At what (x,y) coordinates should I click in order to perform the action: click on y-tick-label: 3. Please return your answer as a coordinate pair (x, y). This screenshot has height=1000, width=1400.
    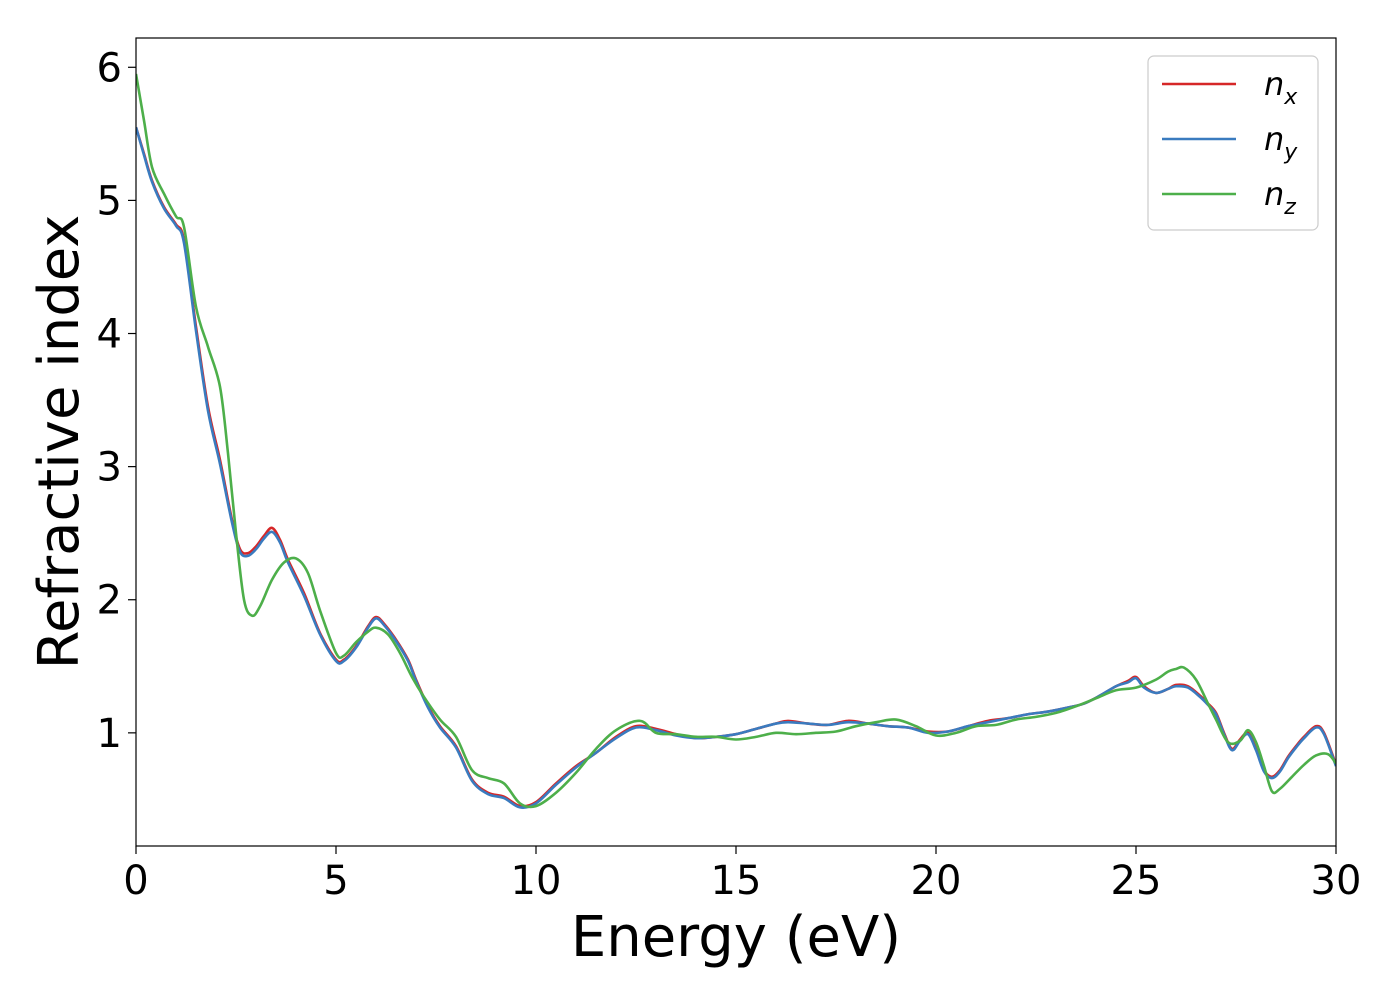
    Looking at the image, I should click on (109, 468).